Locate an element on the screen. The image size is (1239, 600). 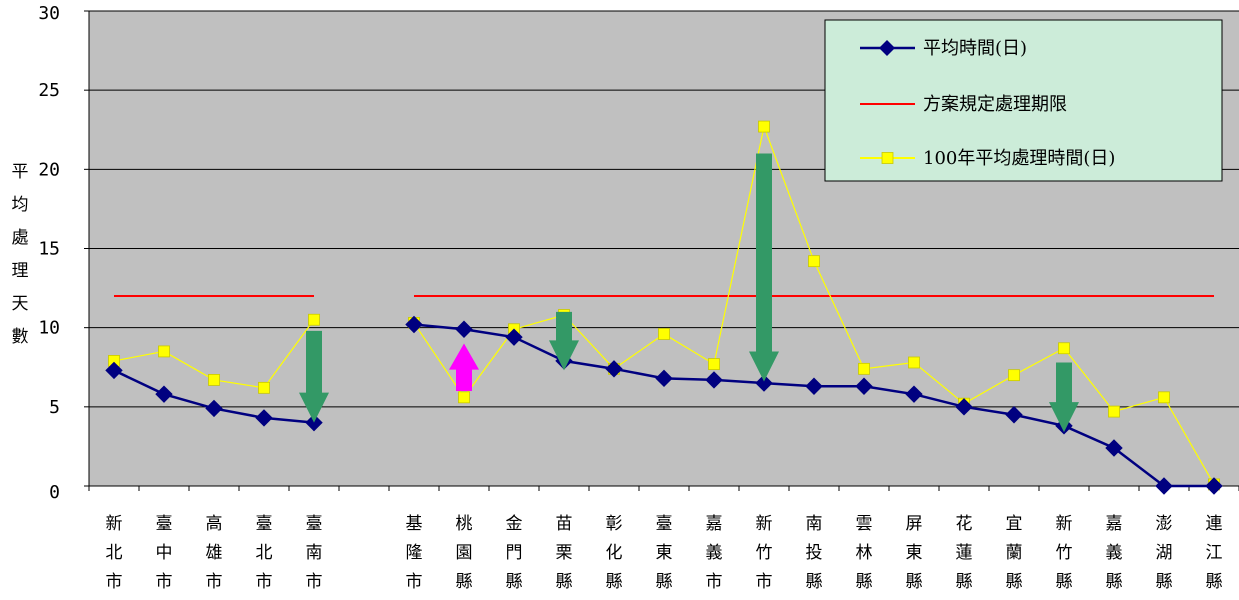
legend-label: 方案規定處理期限 is located at coordinates (995, 104).